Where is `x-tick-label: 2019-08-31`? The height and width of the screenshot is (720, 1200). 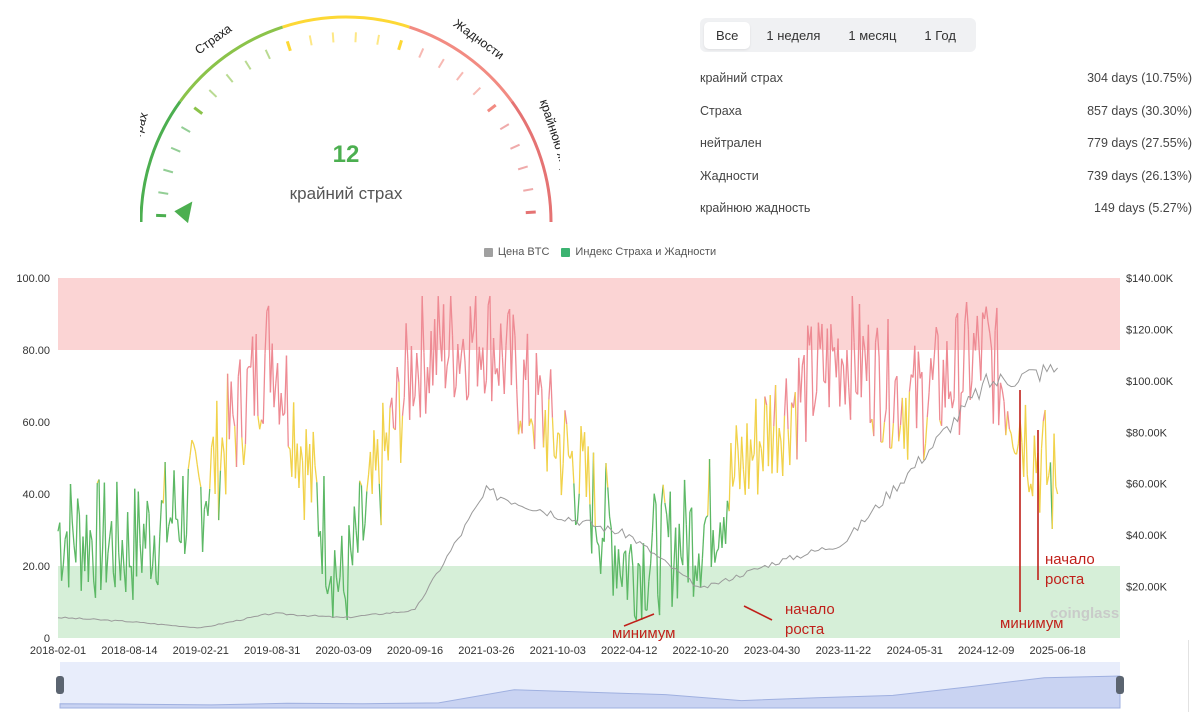 x-tick-label: 2019-08-31 is located at coordinates (272, 651).